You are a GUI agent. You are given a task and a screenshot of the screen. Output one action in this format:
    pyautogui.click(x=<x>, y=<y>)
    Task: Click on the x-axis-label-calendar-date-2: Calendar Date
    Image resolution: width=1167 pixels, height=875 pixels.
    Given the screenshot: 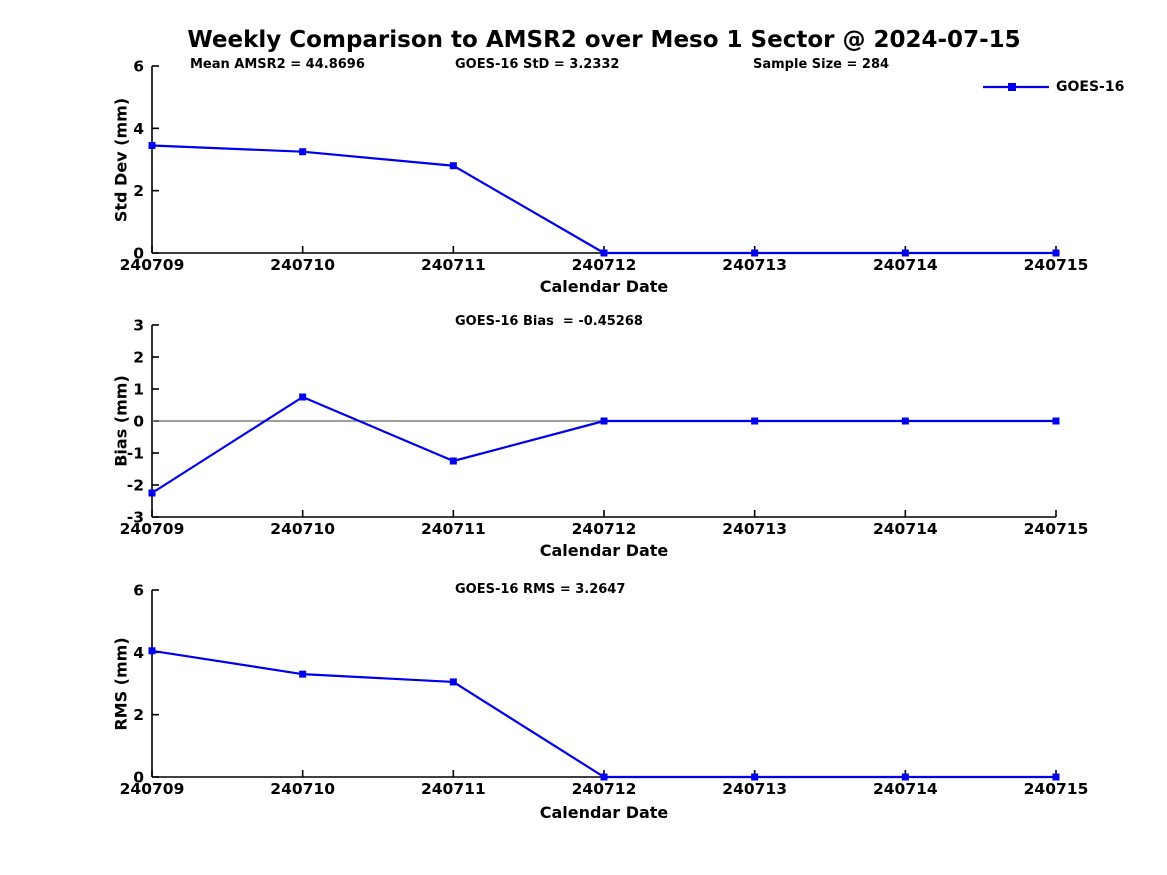 What is the action you would take?
    pyautogui.click(x=604, y=550)
    